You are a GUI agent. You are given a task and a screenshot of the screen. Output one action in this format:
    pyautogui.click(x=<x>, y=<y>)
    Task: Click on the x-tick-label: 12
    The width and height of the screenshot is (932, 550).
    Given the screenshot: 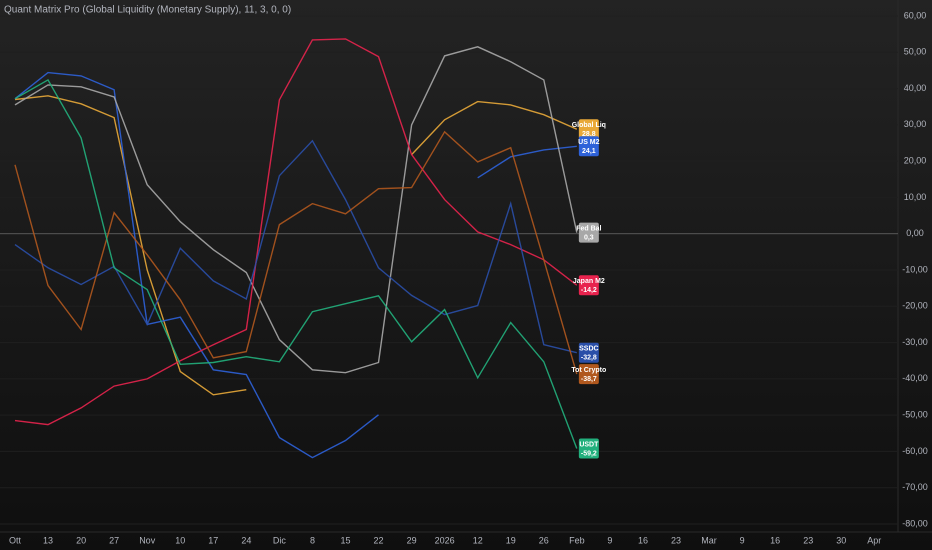 What is the action you would take?
    pyautogui.click(x=478, y=540)
    